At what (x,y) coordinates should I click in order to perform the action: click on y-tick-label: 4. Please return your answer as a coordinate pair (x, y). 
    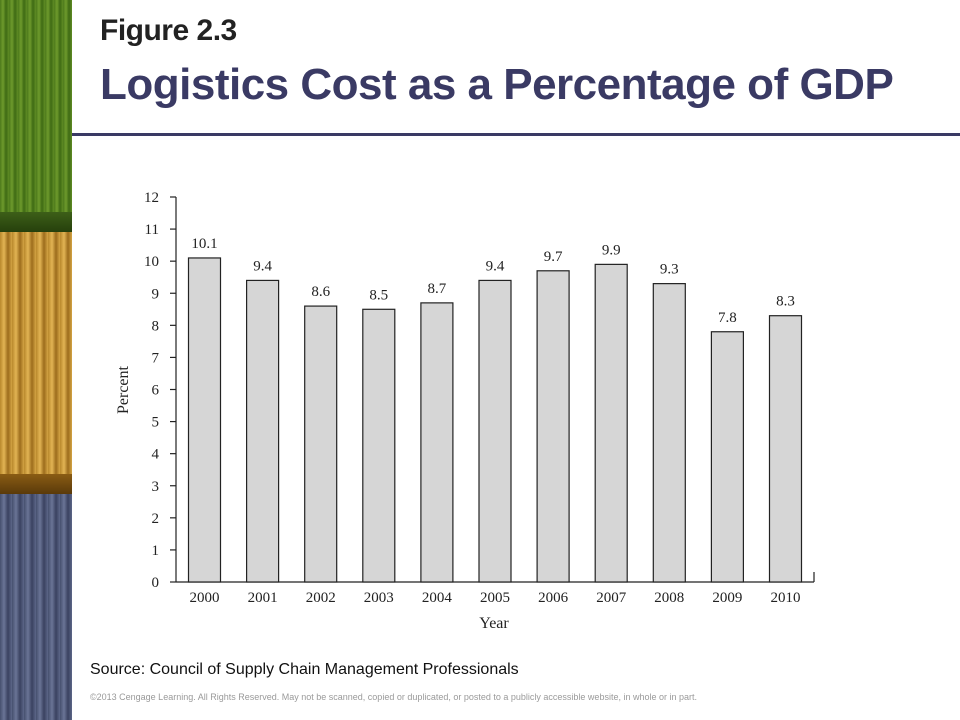
    Looking at the image, I should click on (156, 455).